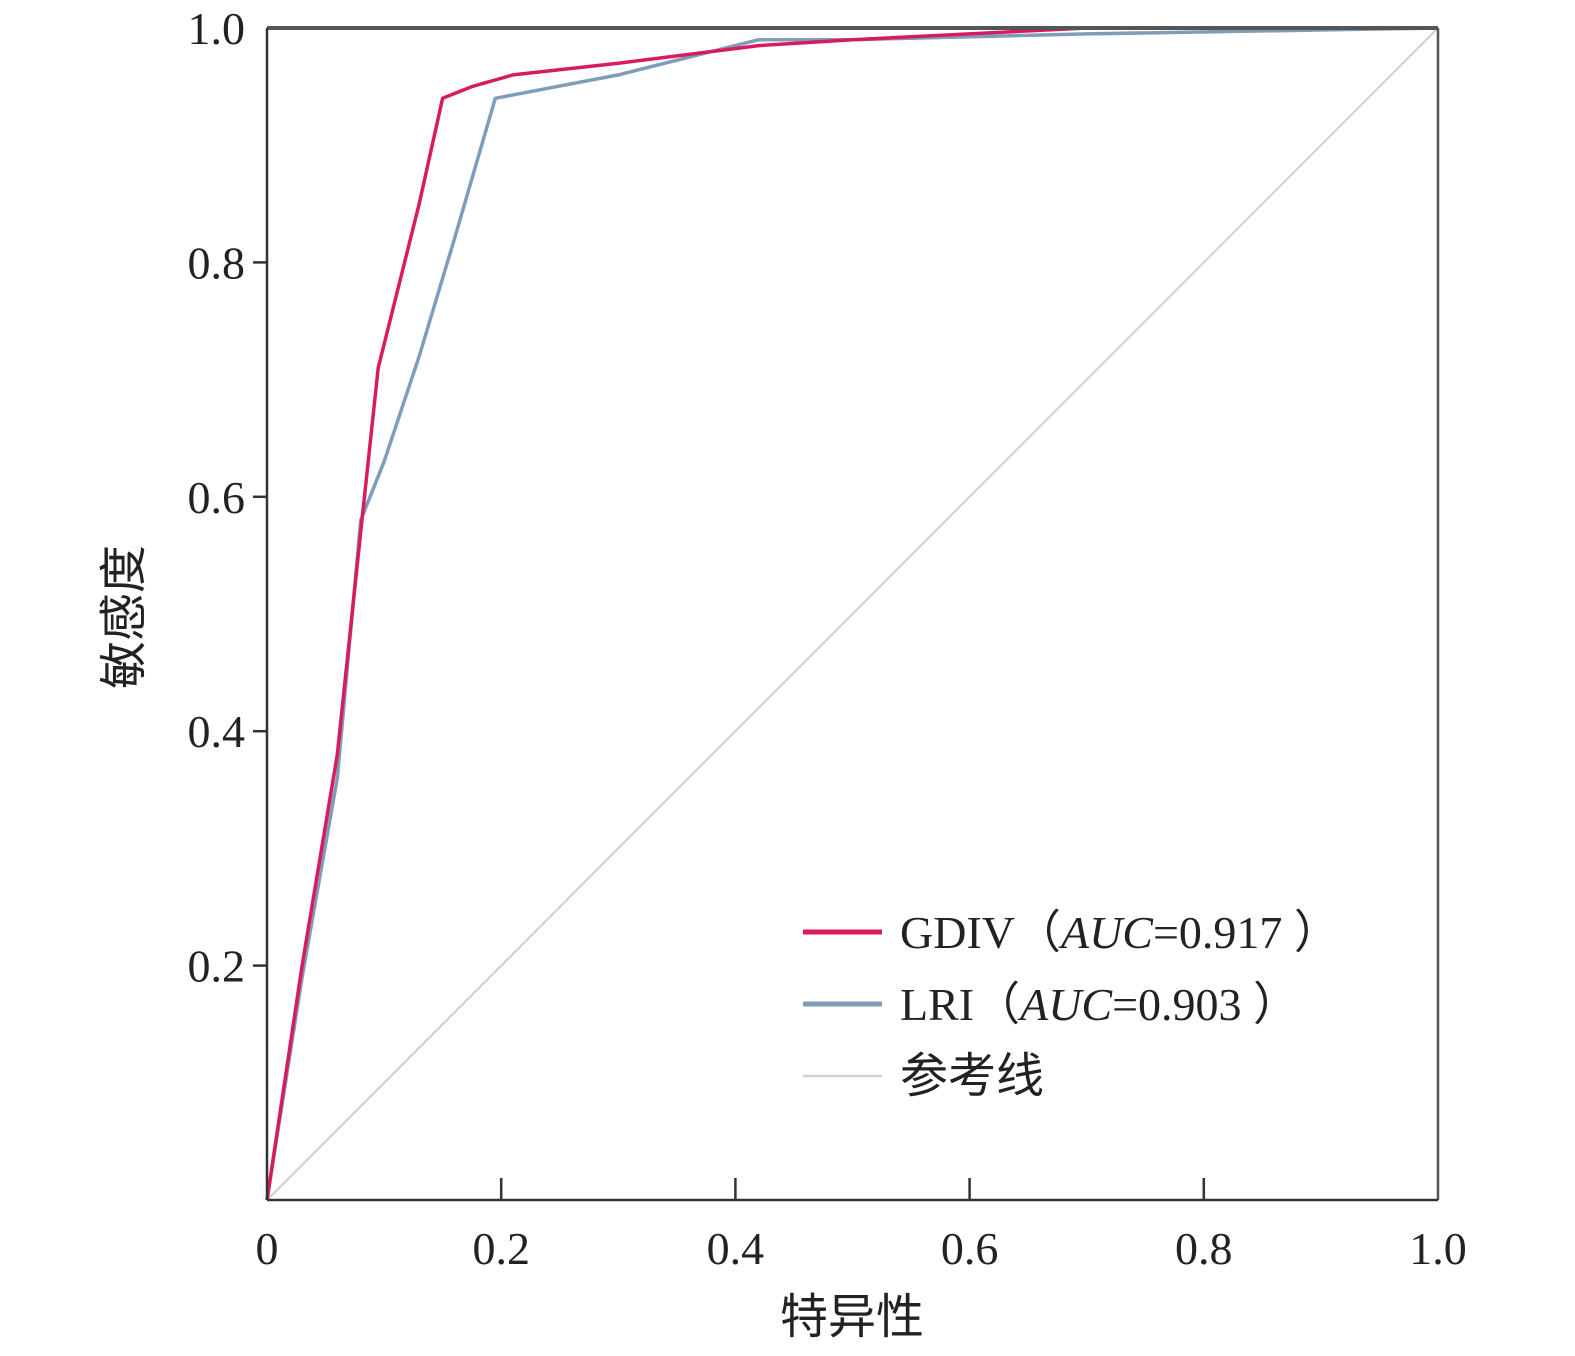 Image resolution: width=1575 pixels, height=1356 pixels. What do you see at coordinates (217, 497) in the screenshot?
I see `y-tick-label: 0.6` at bounding box center [217, 497].